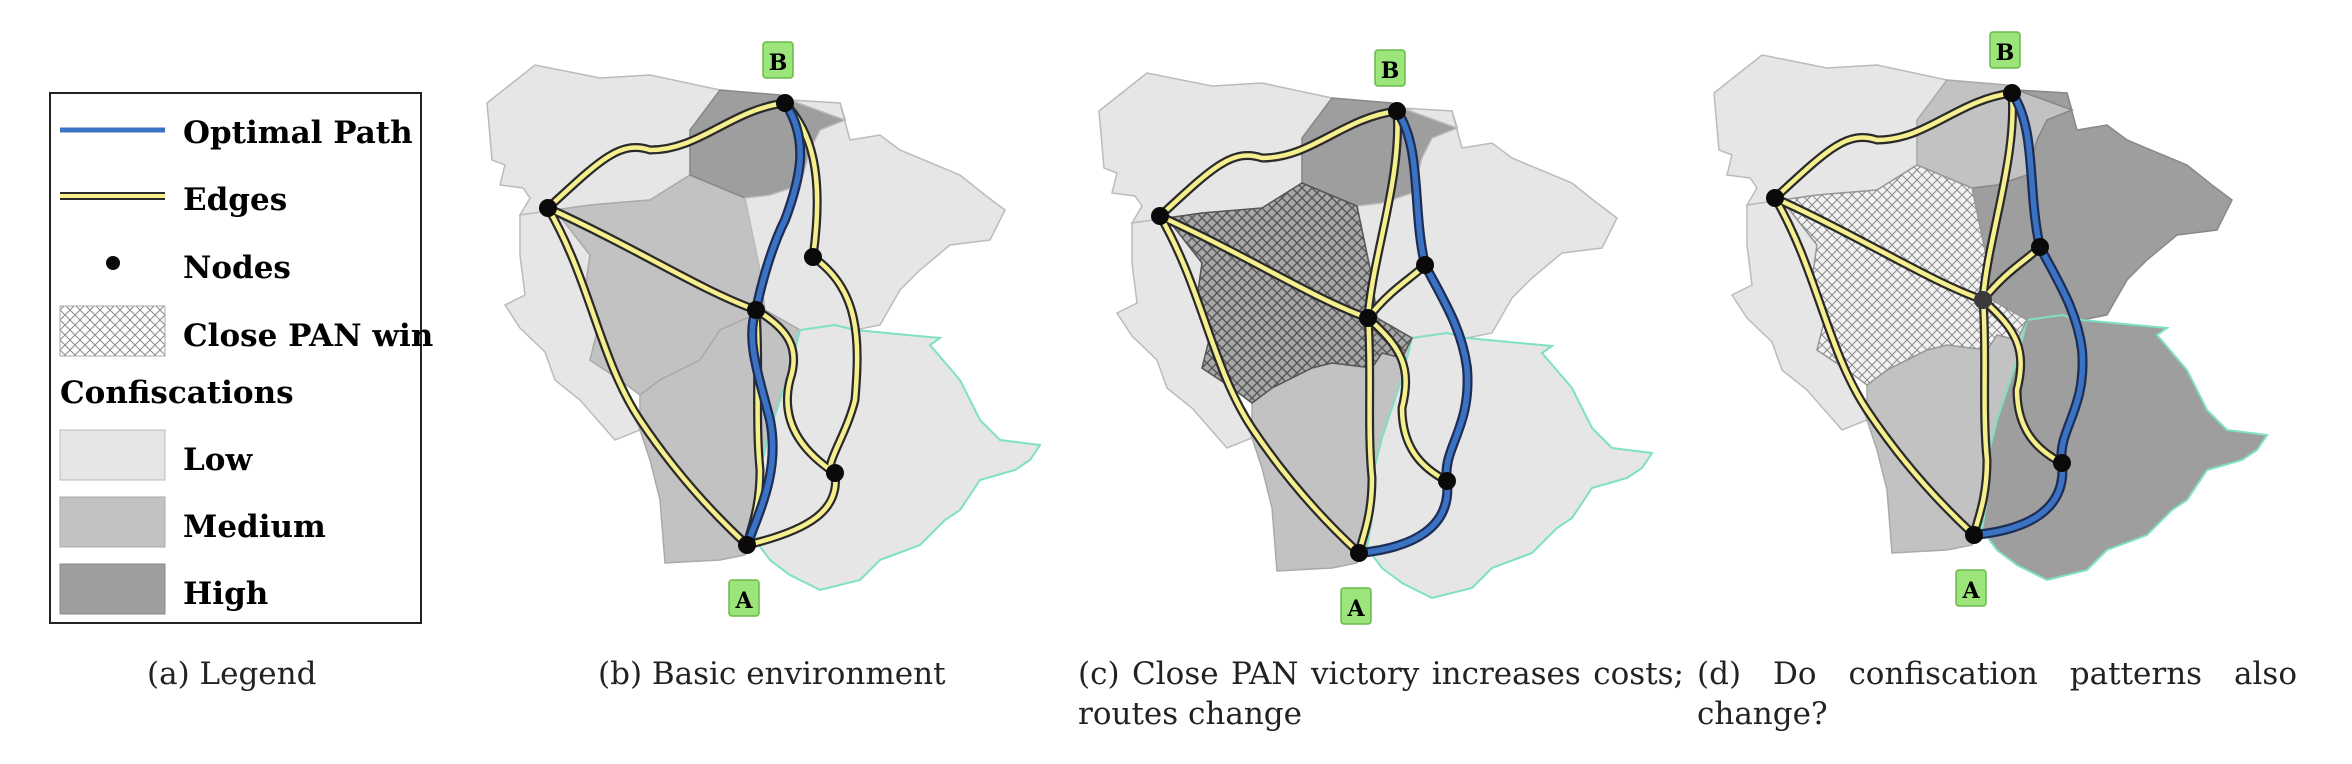  I want to click on region-southeast-high, so click(2124, 447).